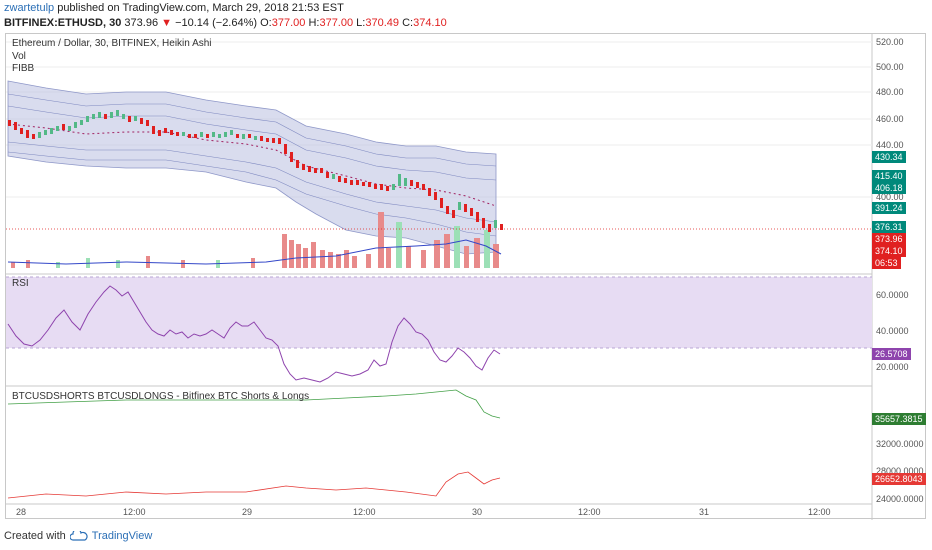 Image resolution: width=932 pixels, height=550 pixels. I want to click on low-value: 370.49, so click(382, 23).